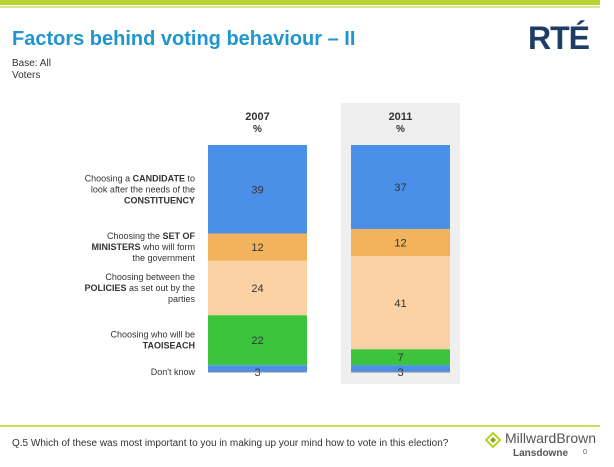 The image size is (614, 467). What do you see at coordinates (173, 372) in the screenshot?
I see `series-label: Don't know` at bounding box center [173, 372].